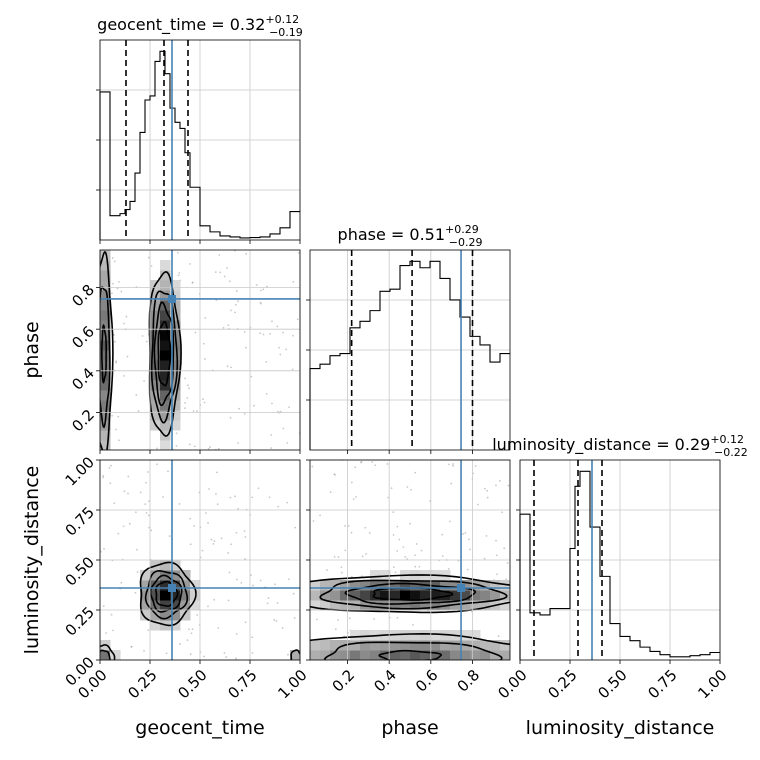 This screenshot has height=760, width=760. What do you see at coordinates (662, 684) in the screenshot?
I see `x-tick-label: 0.75` at bounding box center [662, 684].